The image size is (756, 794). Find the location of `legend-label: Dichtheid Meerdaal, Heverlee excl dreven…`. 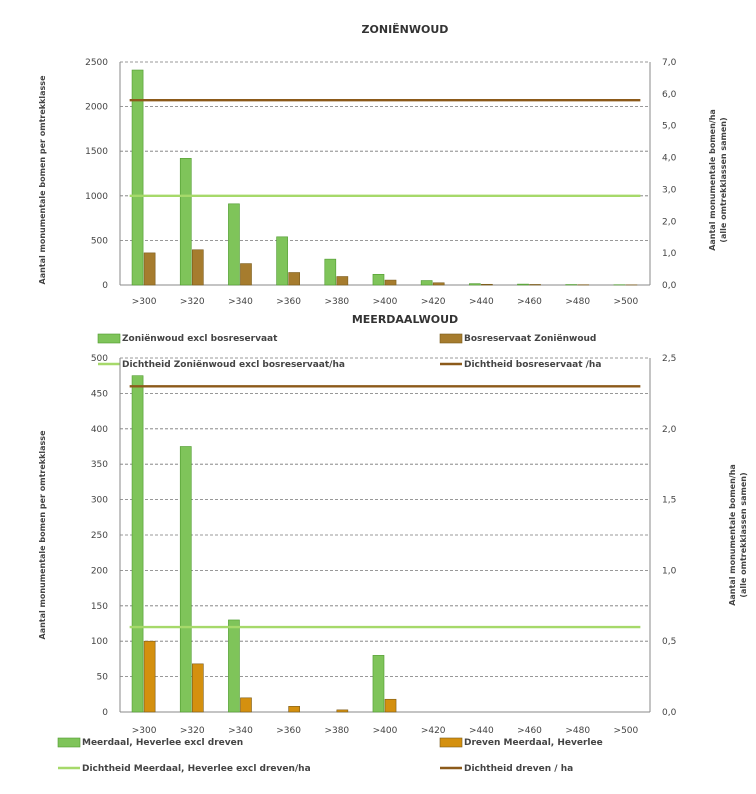

legend-label: Dichtheid Meerdaal, Heverlee excl dreven… is located at coordinates (196, 769).